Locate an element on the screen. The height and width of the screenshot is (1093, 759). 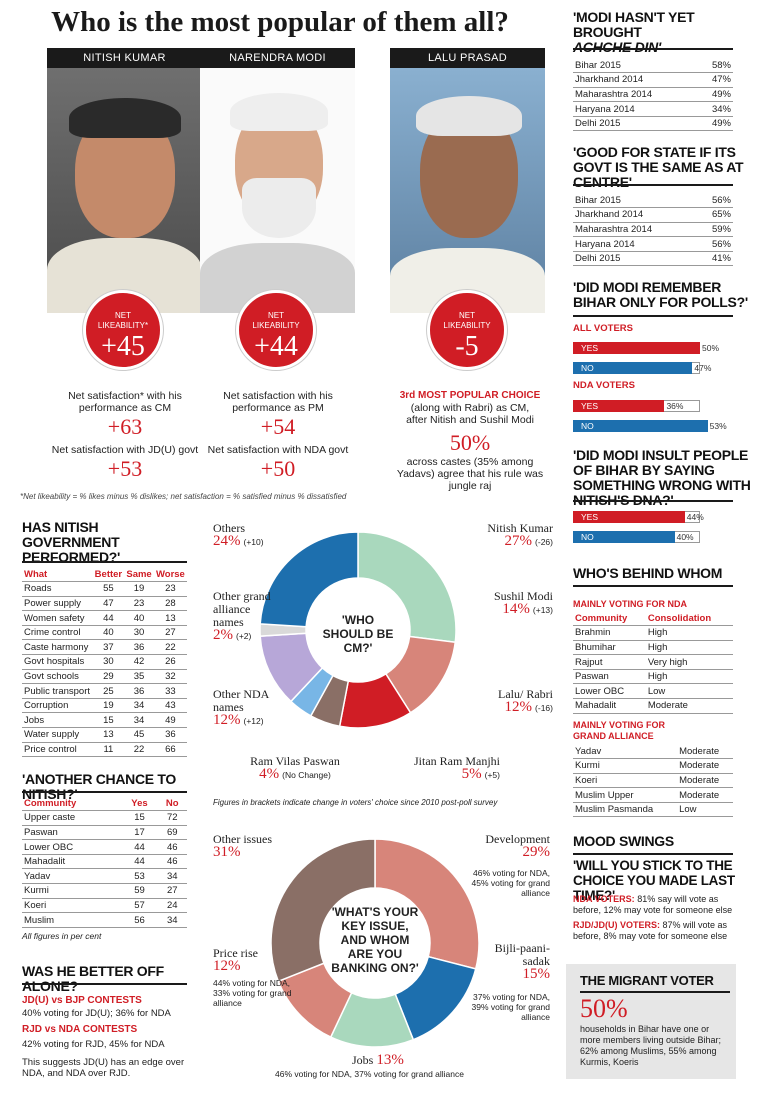
table-row: Muslim Pasmanda Low is located at coordinates (653, 810).